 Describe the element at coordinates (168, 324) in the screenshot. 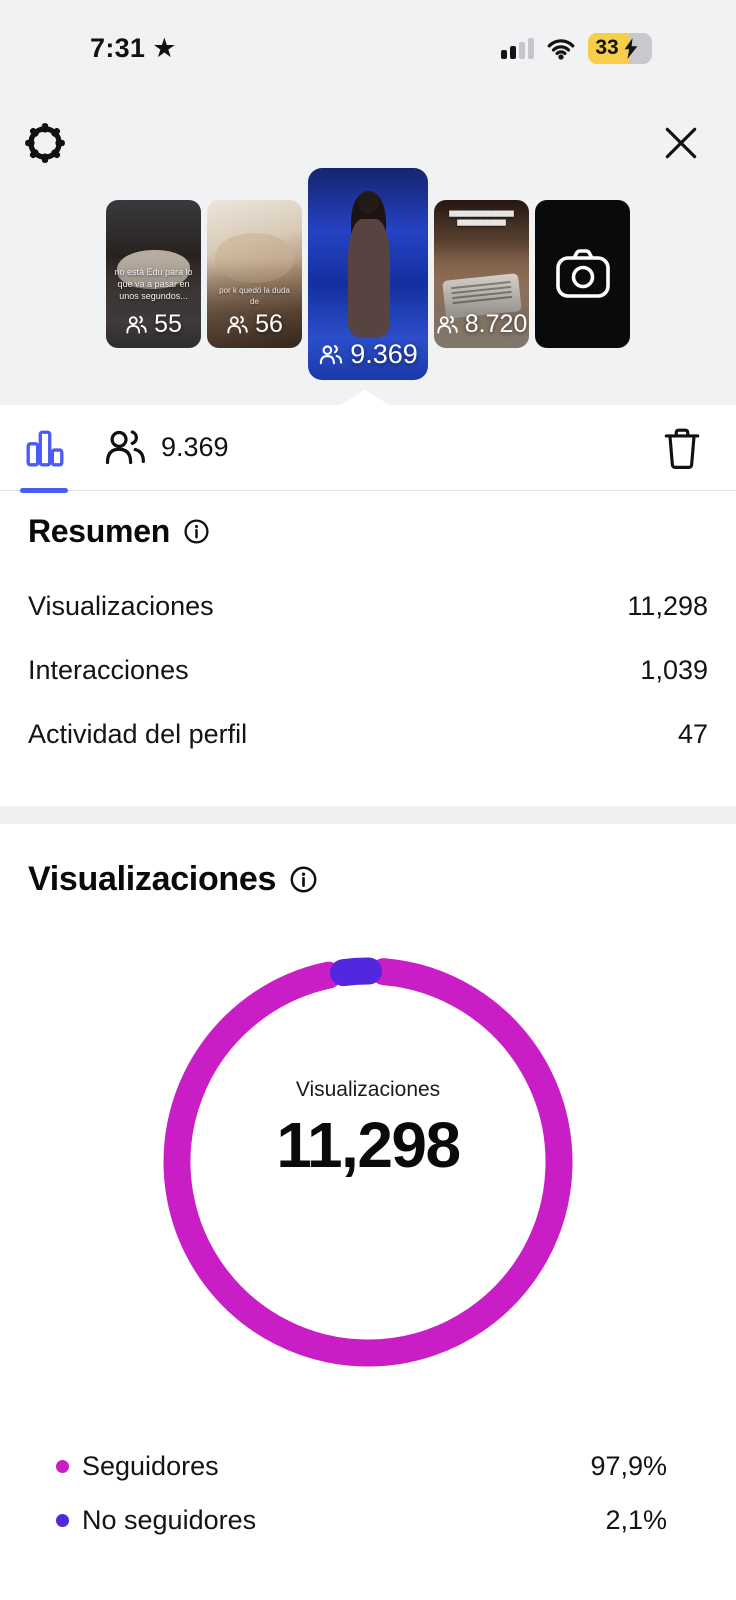

I see `viewer-count: 55` at that location.